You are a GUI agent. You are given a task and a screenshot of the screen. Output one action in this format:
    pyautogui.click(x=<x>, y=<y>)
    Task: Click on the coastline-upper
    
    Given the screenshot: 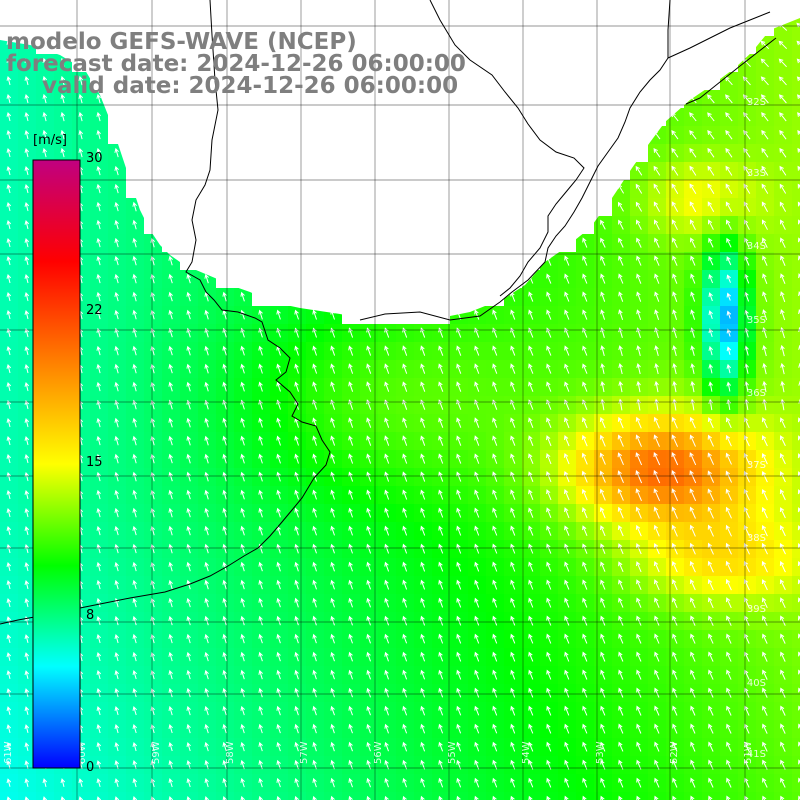 What is the action you would take?
    pyautogui.click(x=507, y=148)
    